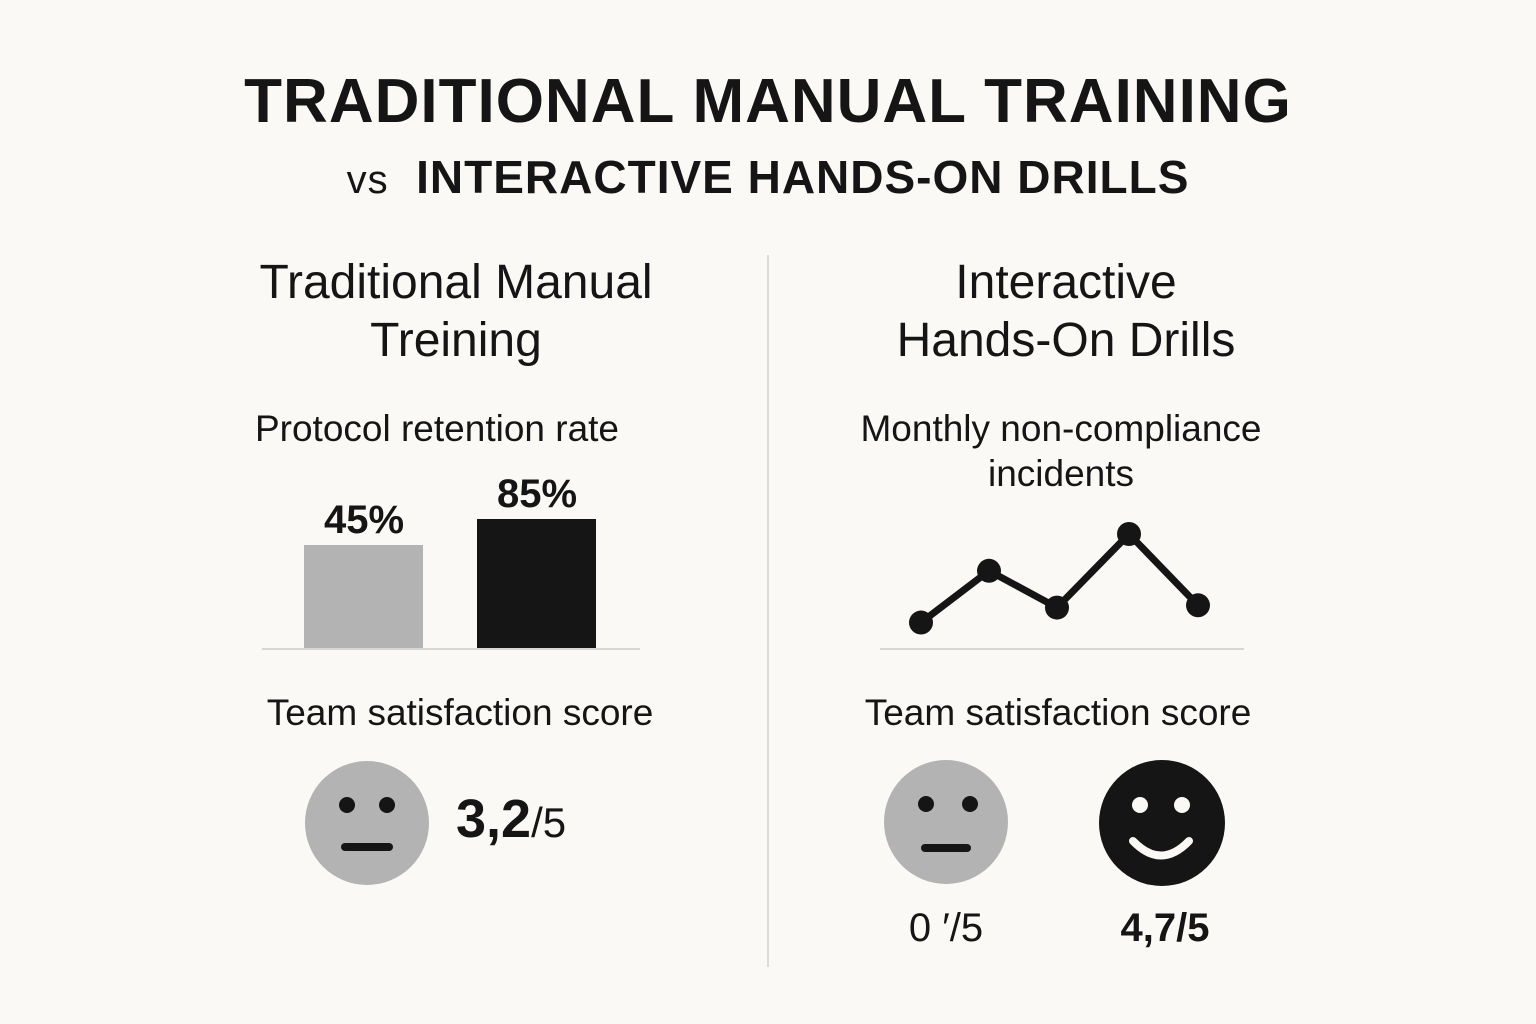  What do you see at coordinates (494, 819) in the screenshot?
I see `score-value: 3,2` at bounding box center [494, 819].